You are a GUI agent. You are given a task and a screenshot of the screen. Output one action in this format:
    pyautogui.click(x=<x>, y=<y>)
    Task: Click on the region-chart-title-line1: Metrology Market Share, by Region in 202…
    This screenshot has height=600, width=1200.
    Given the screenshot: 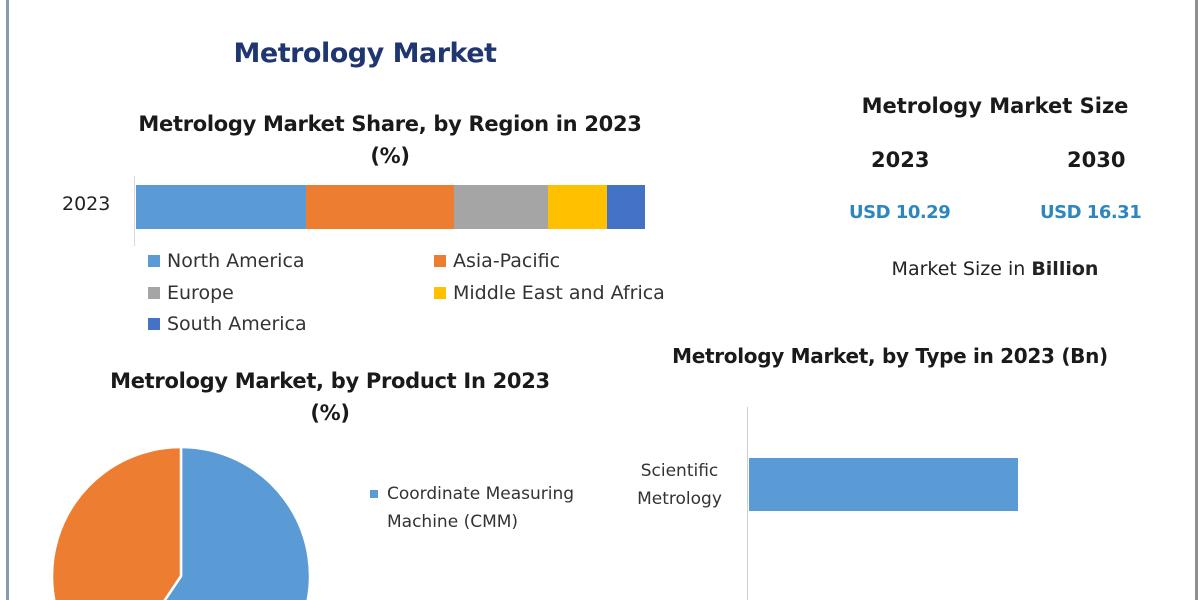 What is the action you would take?
    pyautogui.click(x=390, y=124)
    